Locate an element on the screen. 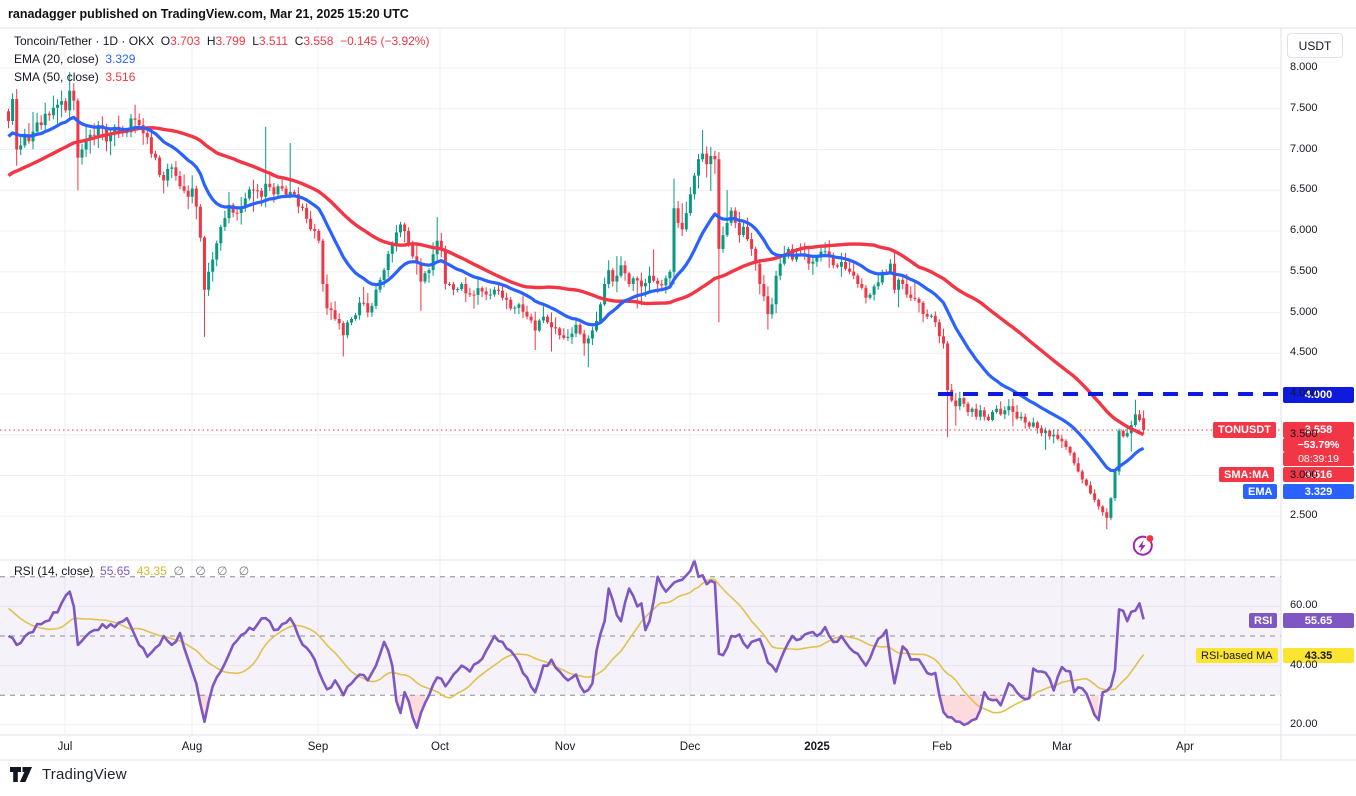 This screenshot has height=796, width=1356. rsi-axis-label-badge: RSI is located at coordinates (1263, 620).